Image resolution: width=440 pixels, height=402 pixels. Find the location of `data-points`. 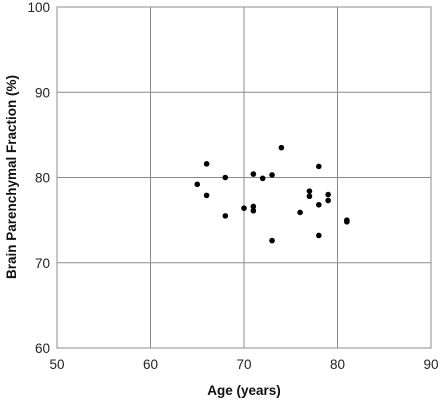

data-points is located at coordinates (272, 194).